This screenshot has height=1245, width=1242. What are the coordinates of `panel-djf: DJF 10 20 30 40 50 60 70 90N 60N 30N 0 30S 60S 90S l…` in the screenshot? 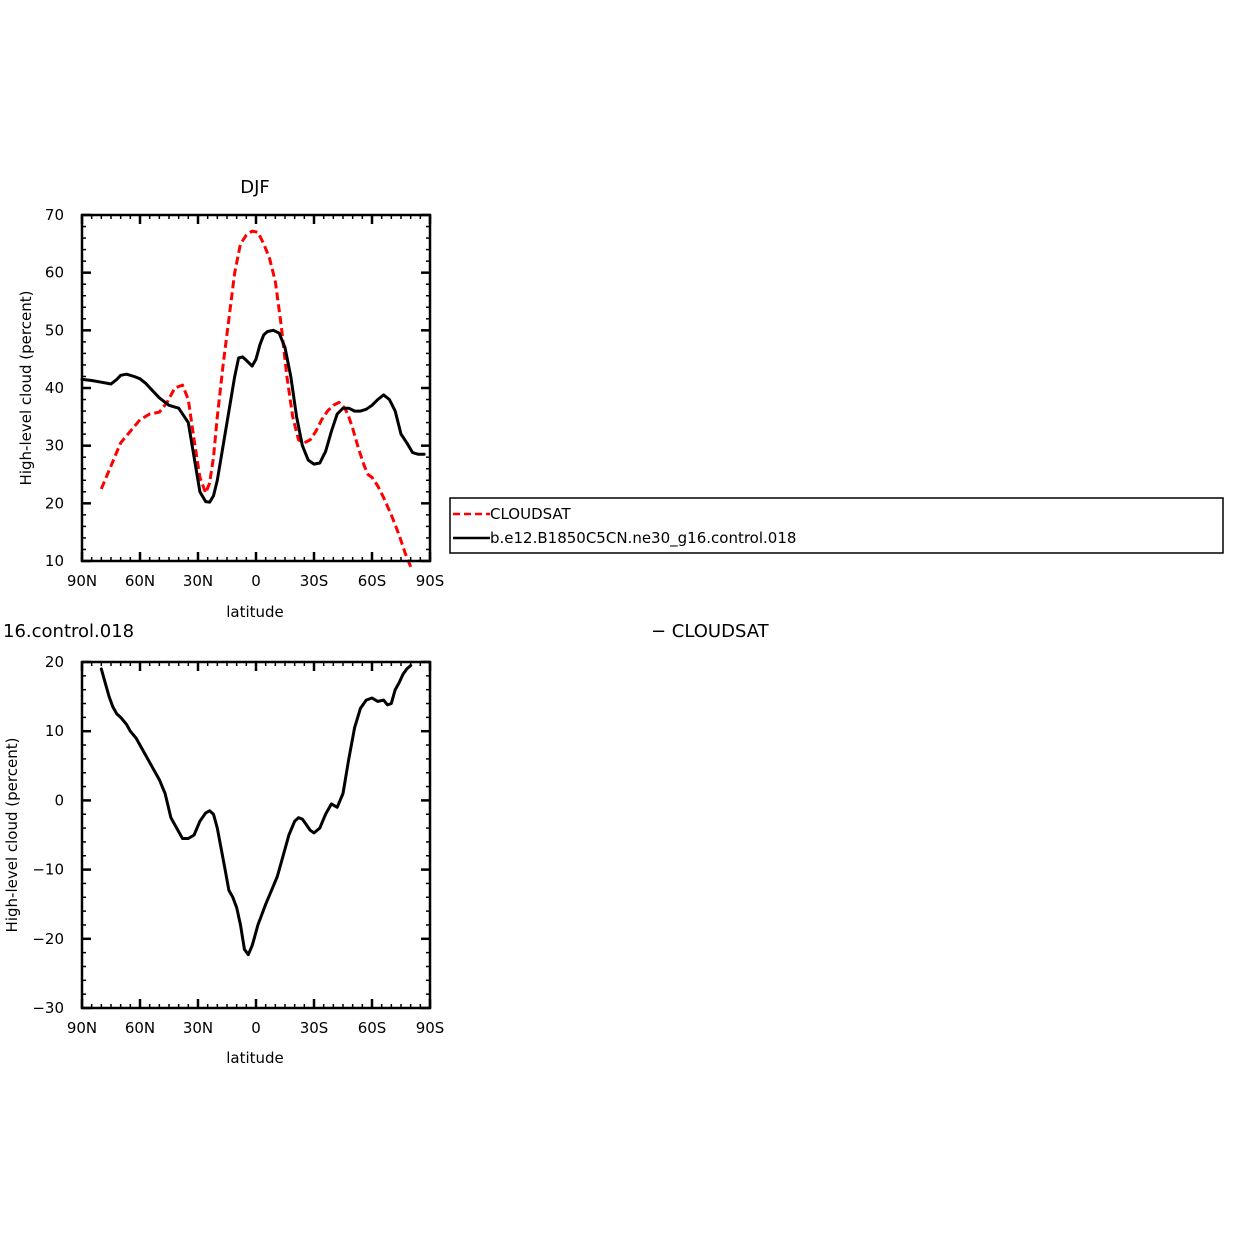 It's located at (230, 399).